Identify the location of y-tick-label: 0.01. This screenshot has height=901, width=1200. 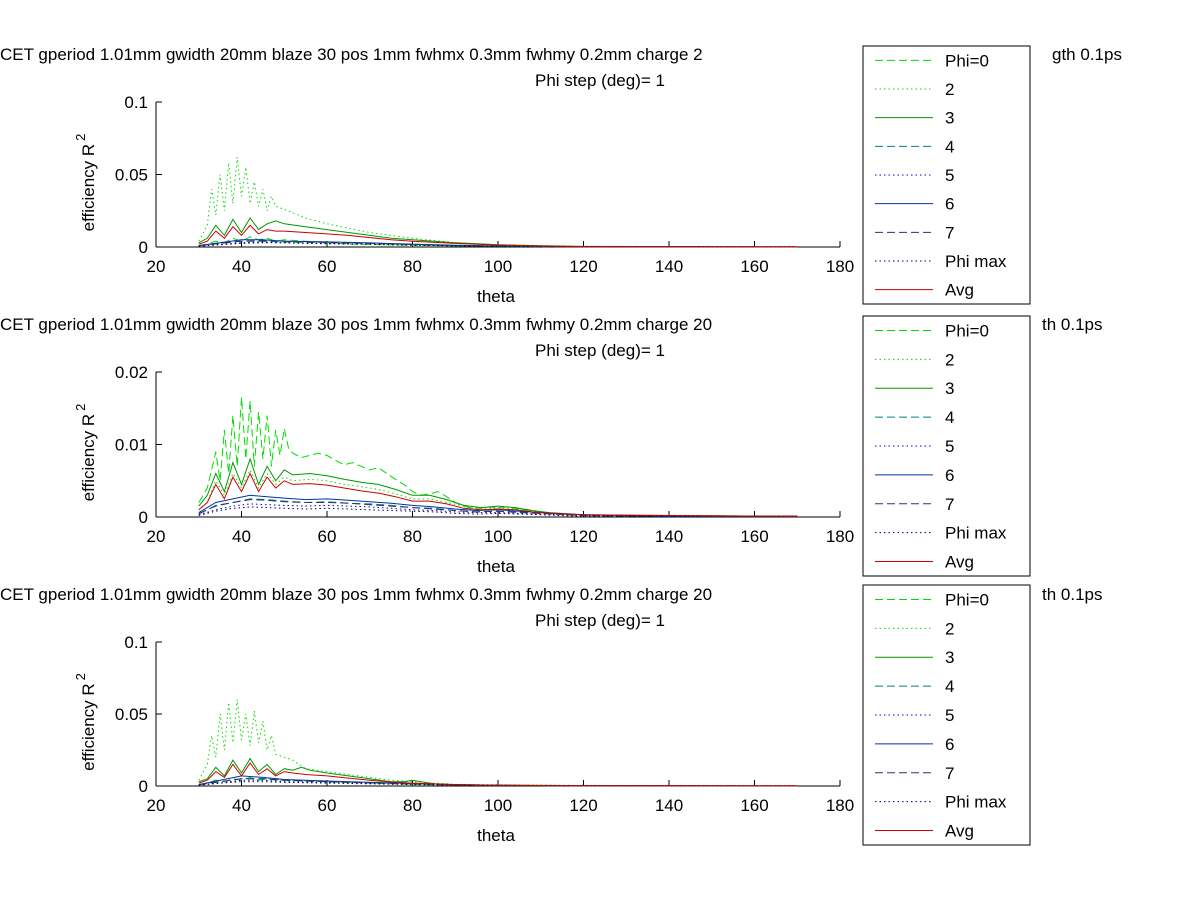
(131, 445).